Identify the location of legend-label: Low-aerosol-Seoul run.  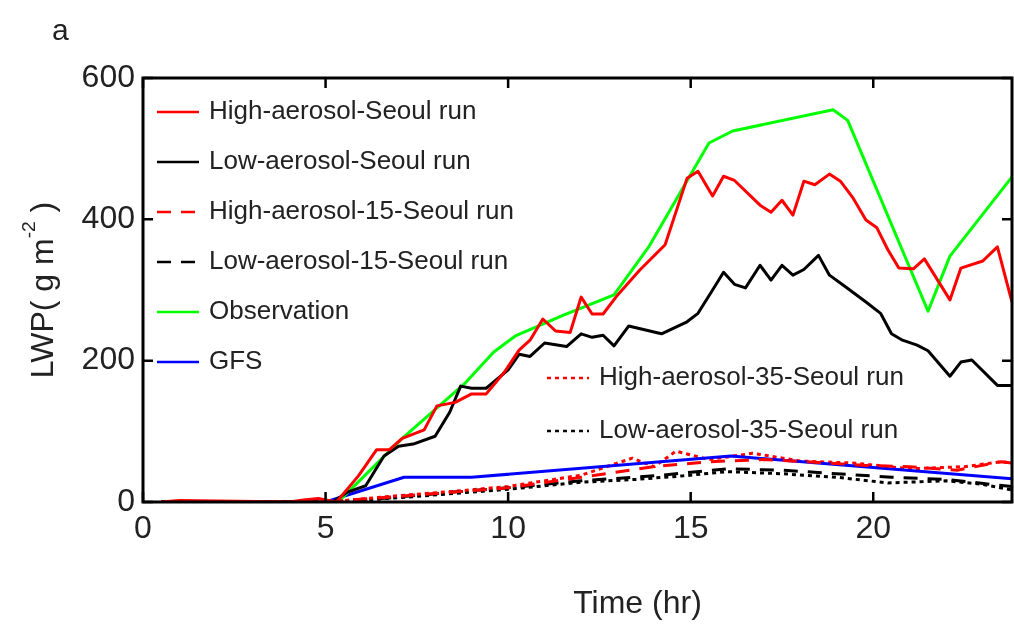
(340, 160).